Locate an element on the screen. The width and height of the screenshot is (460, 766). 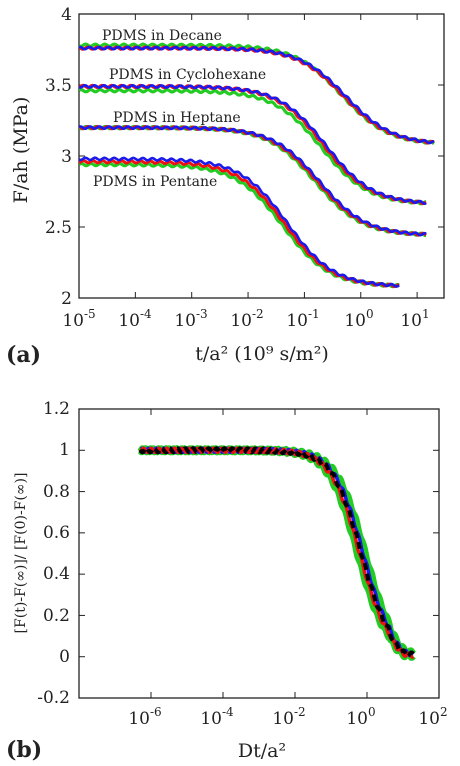
series-3-blue-line is located at coordinates (239, 222).